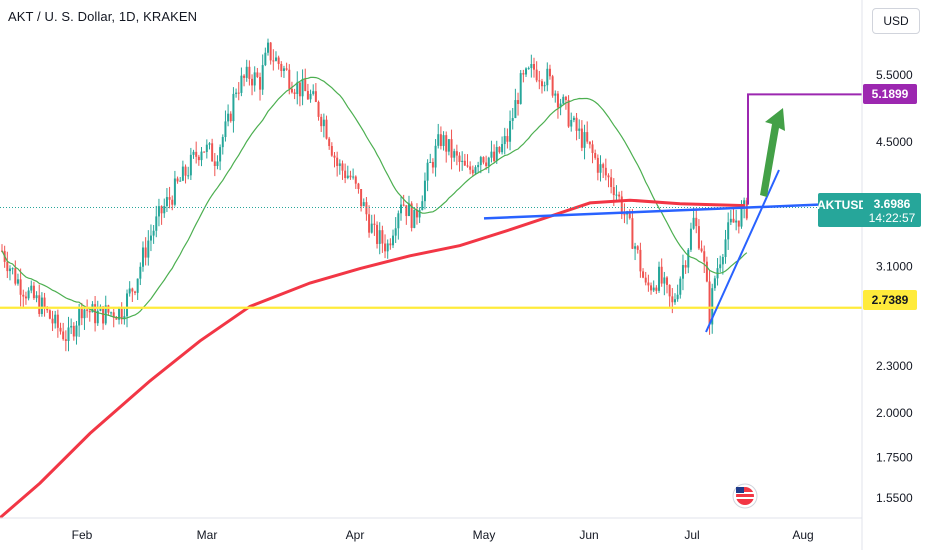 This screenshot has height=550, width=932. What do you see at coordinates (745, 496) in the screenshot?
I see `us-flag-icon` at bounding box center [745, 496].